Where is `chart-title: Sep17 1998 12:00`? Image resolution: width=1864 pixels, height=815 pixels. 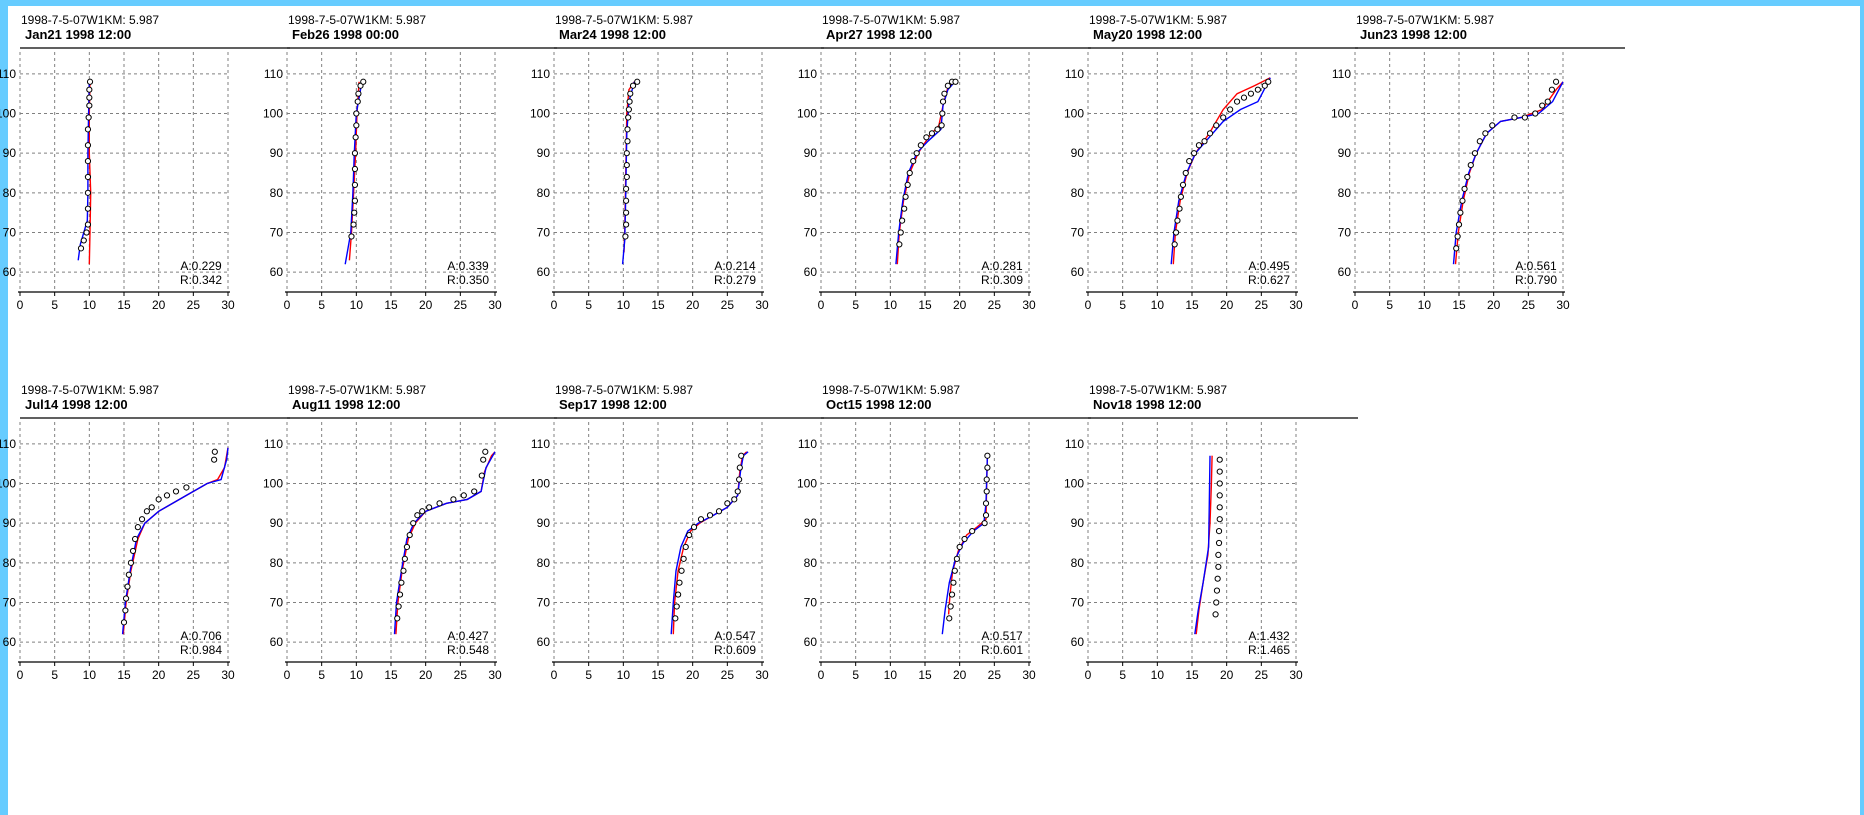 chart-title: Sep17 1998 12:00 is located at coordinates (613, 404).